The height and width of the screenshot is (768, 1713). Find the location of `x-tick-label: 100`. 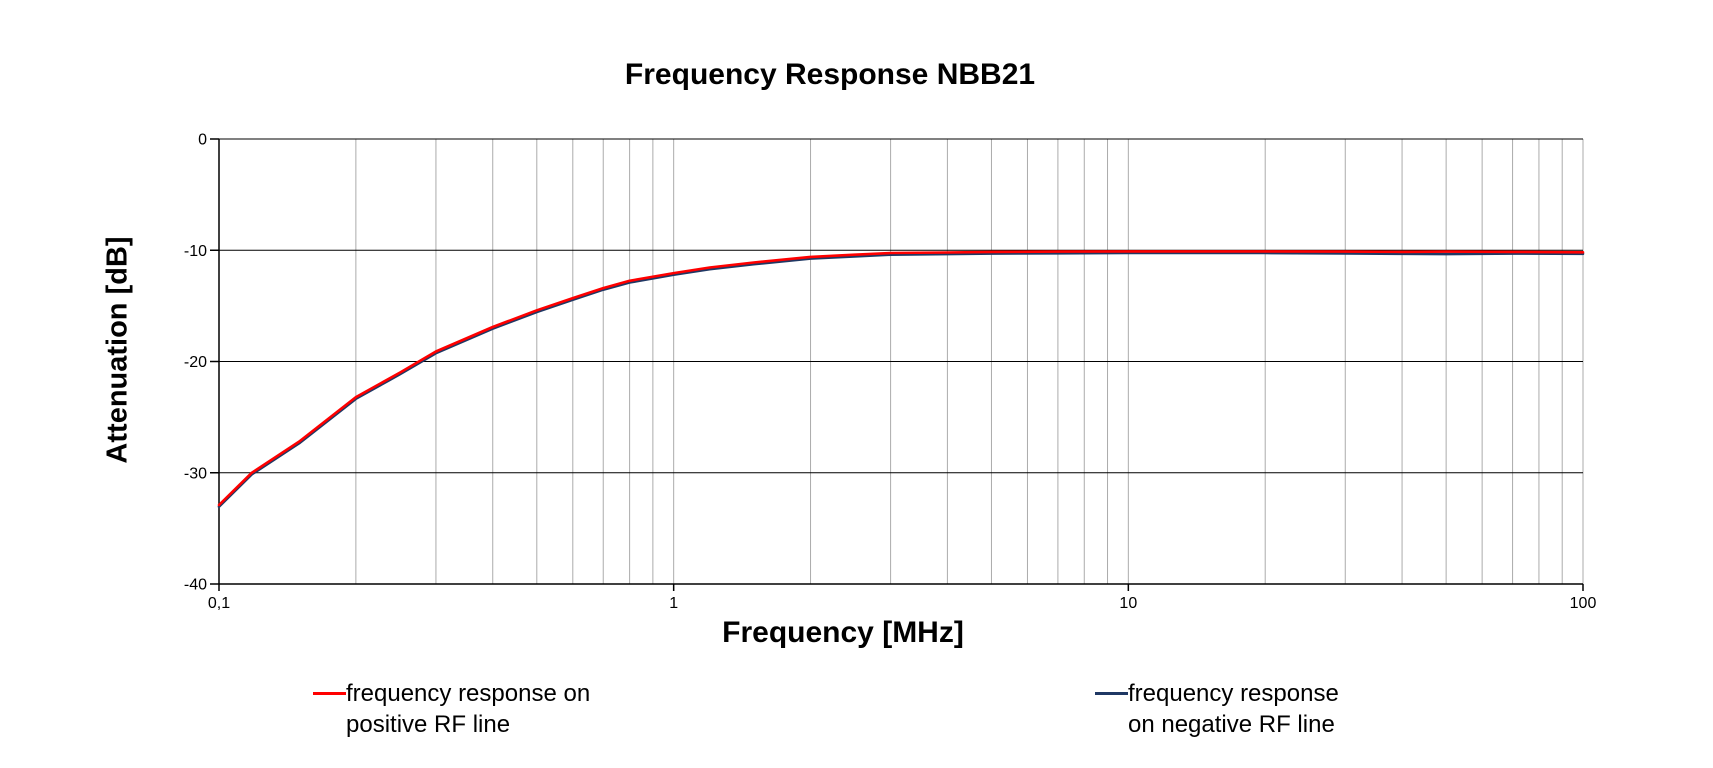

x-tick-label: 100 is located at coordinates (1583, 603).